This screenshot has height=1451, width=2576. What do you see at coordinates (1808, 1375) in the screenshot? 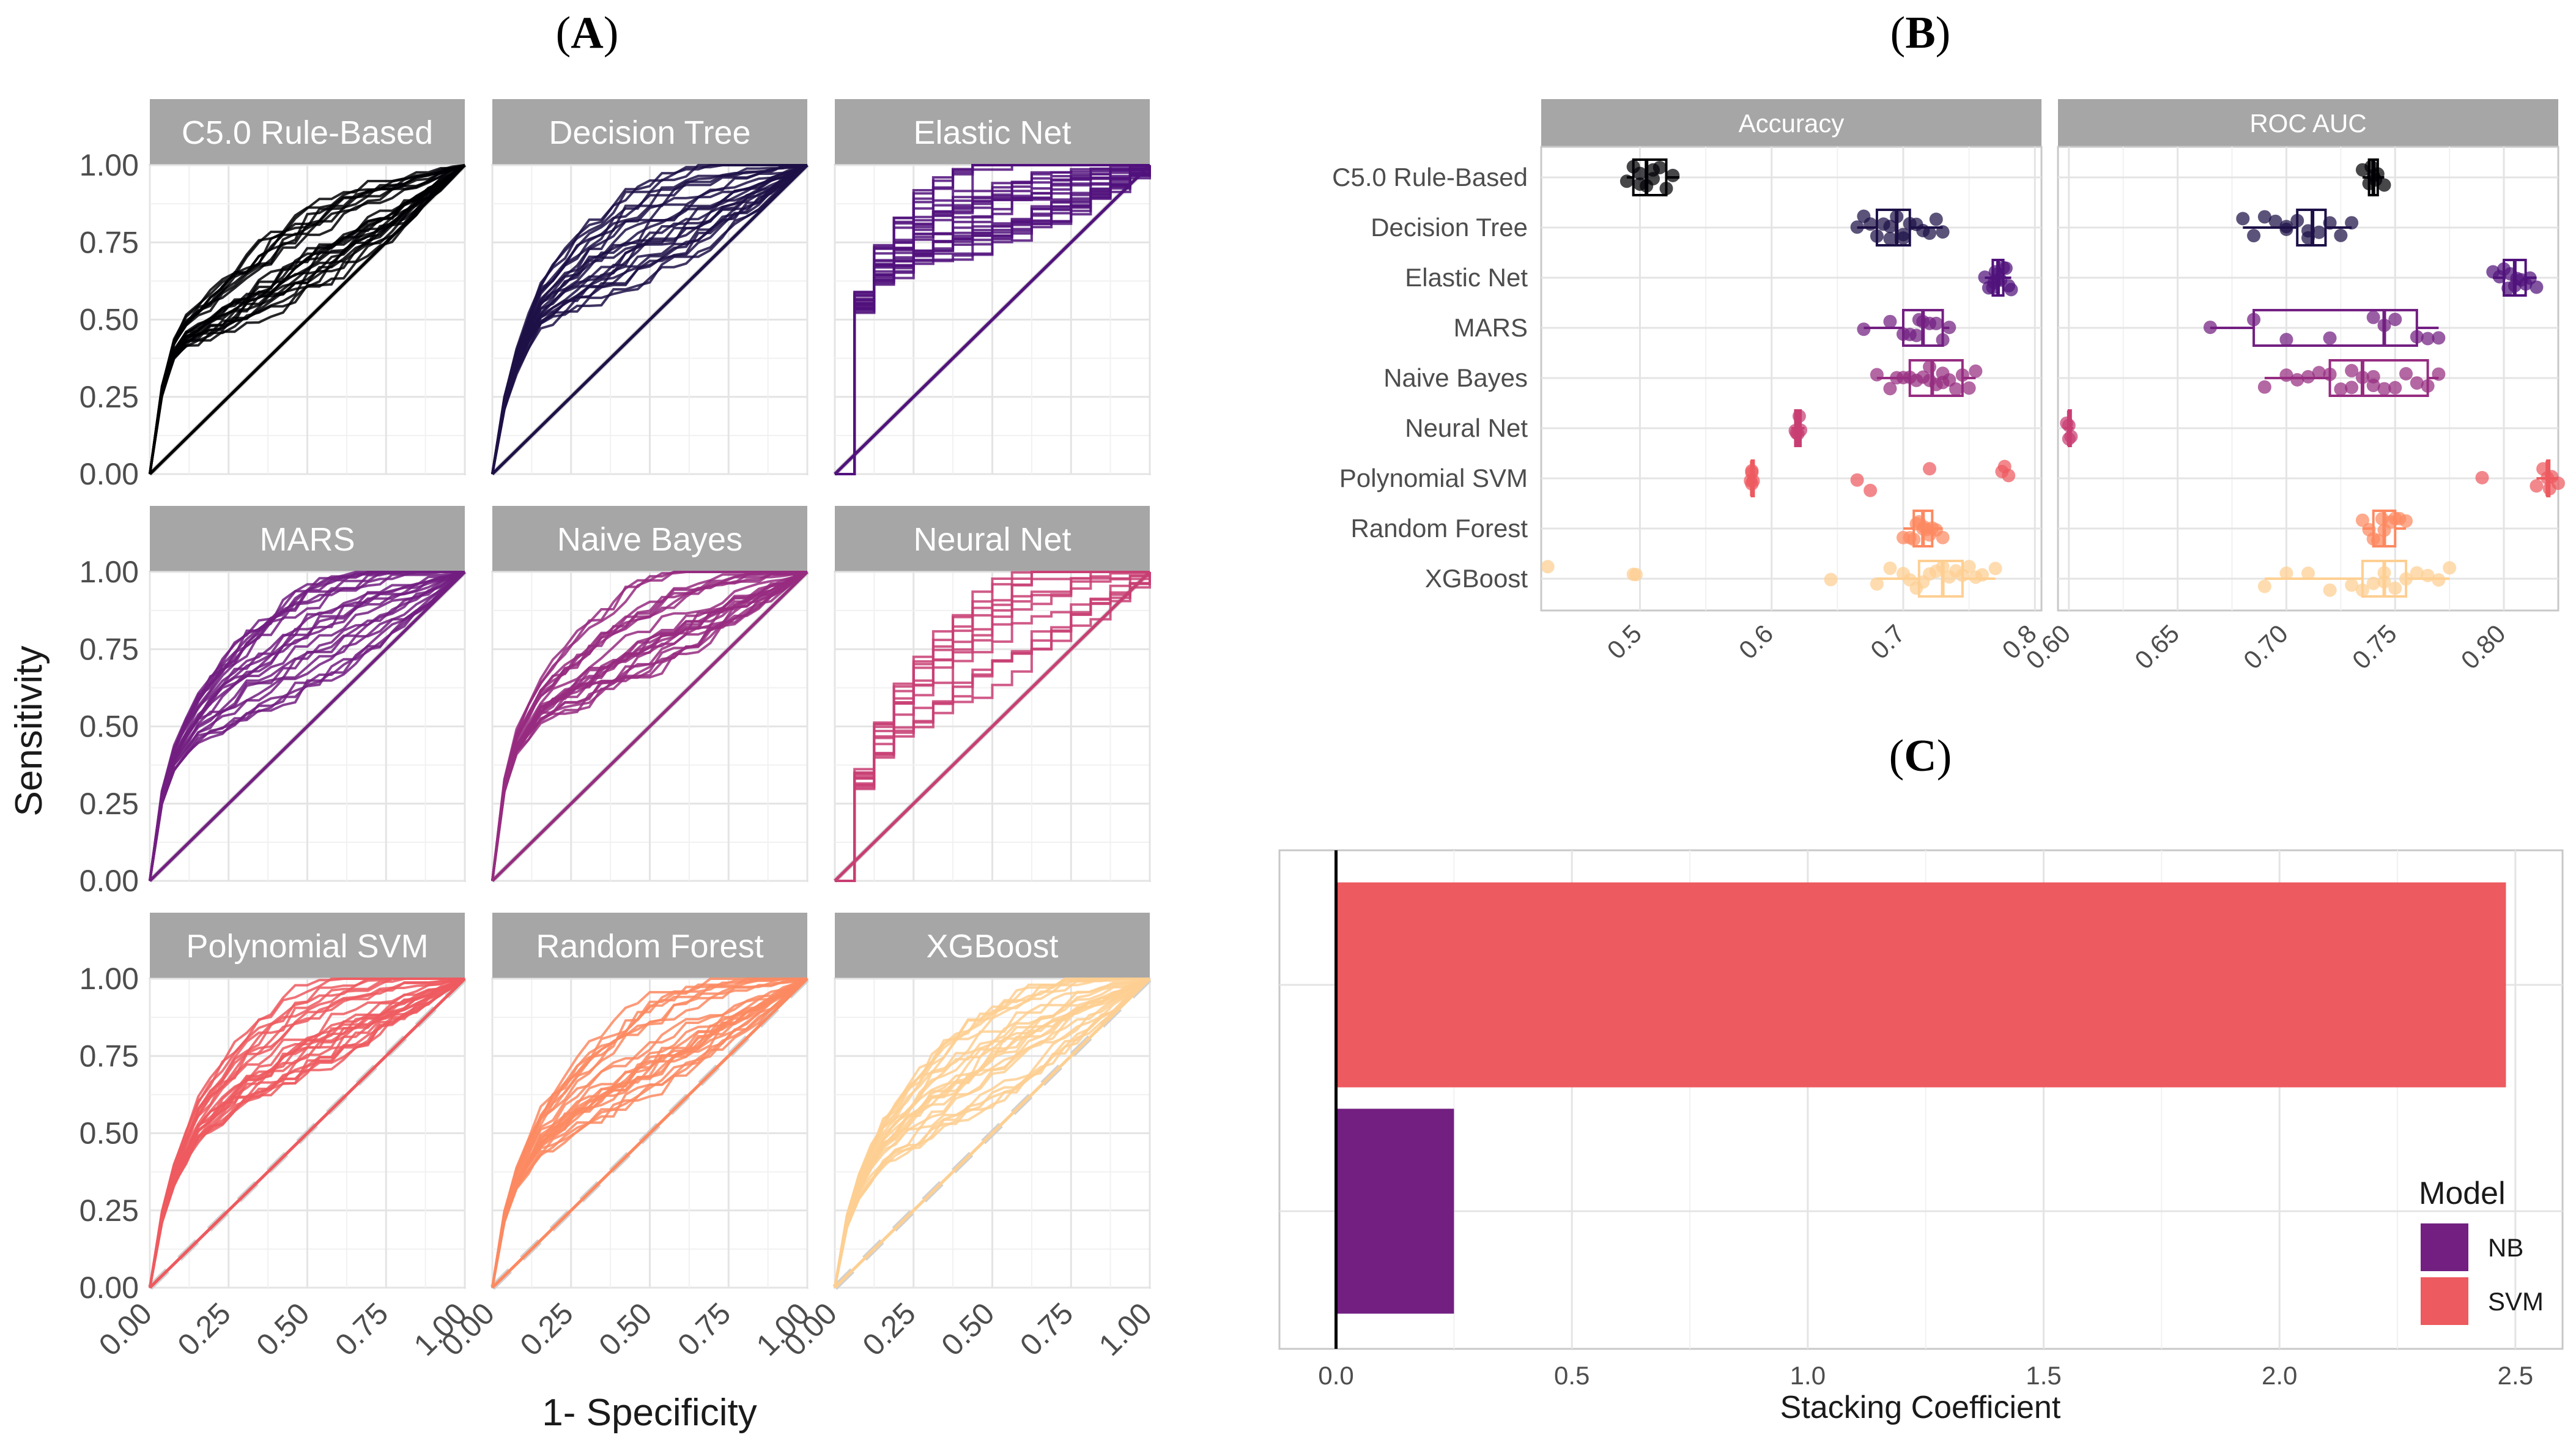
I see `x-tick-label: 1.0` at bounding box center [1808, 1375].